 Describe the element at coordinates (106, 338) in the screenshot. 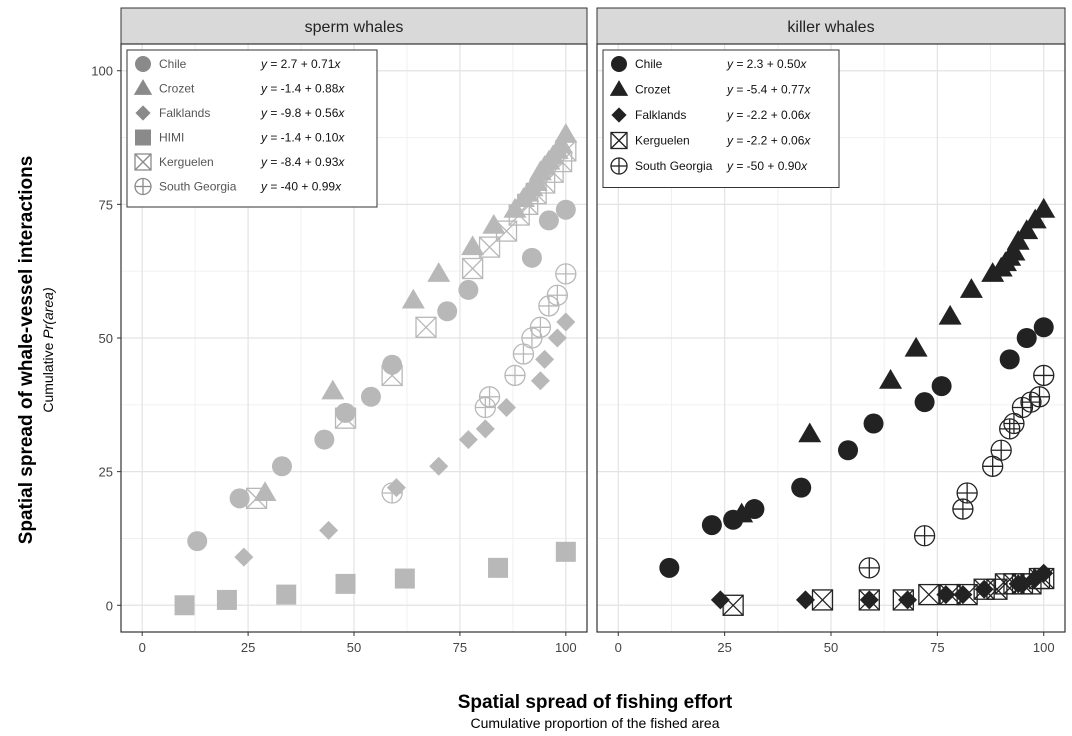

I see `y-tick-label: 50` at that location.